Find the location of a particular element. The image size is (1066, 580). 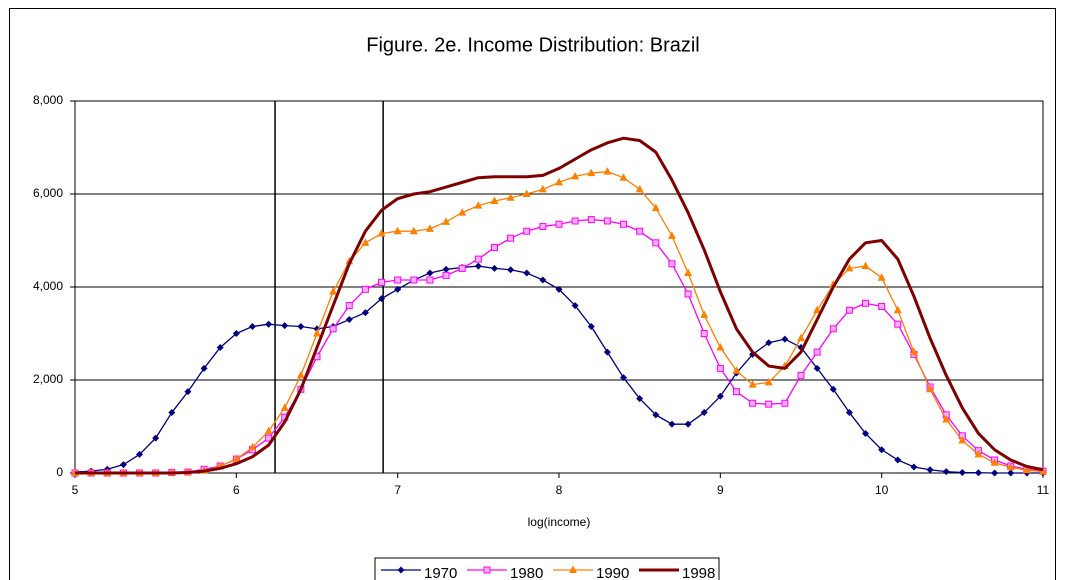

x-tick-label: 5 is located at coordinates (75, 490).